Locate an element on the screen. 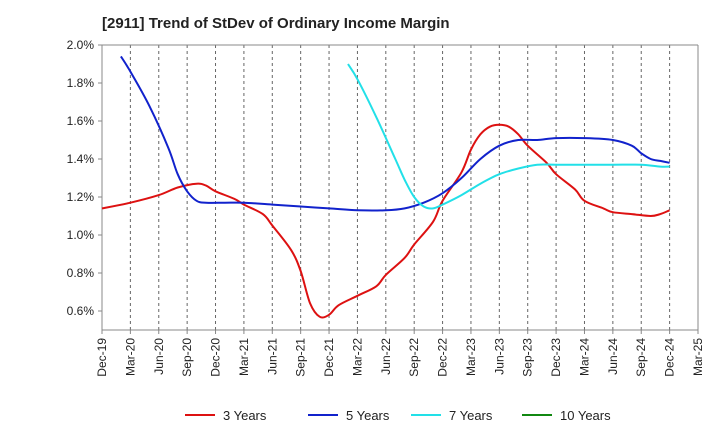 This screenshot has height=440, width=720. x-tick-label: Dec-20 is located at coordinates (216, 357).